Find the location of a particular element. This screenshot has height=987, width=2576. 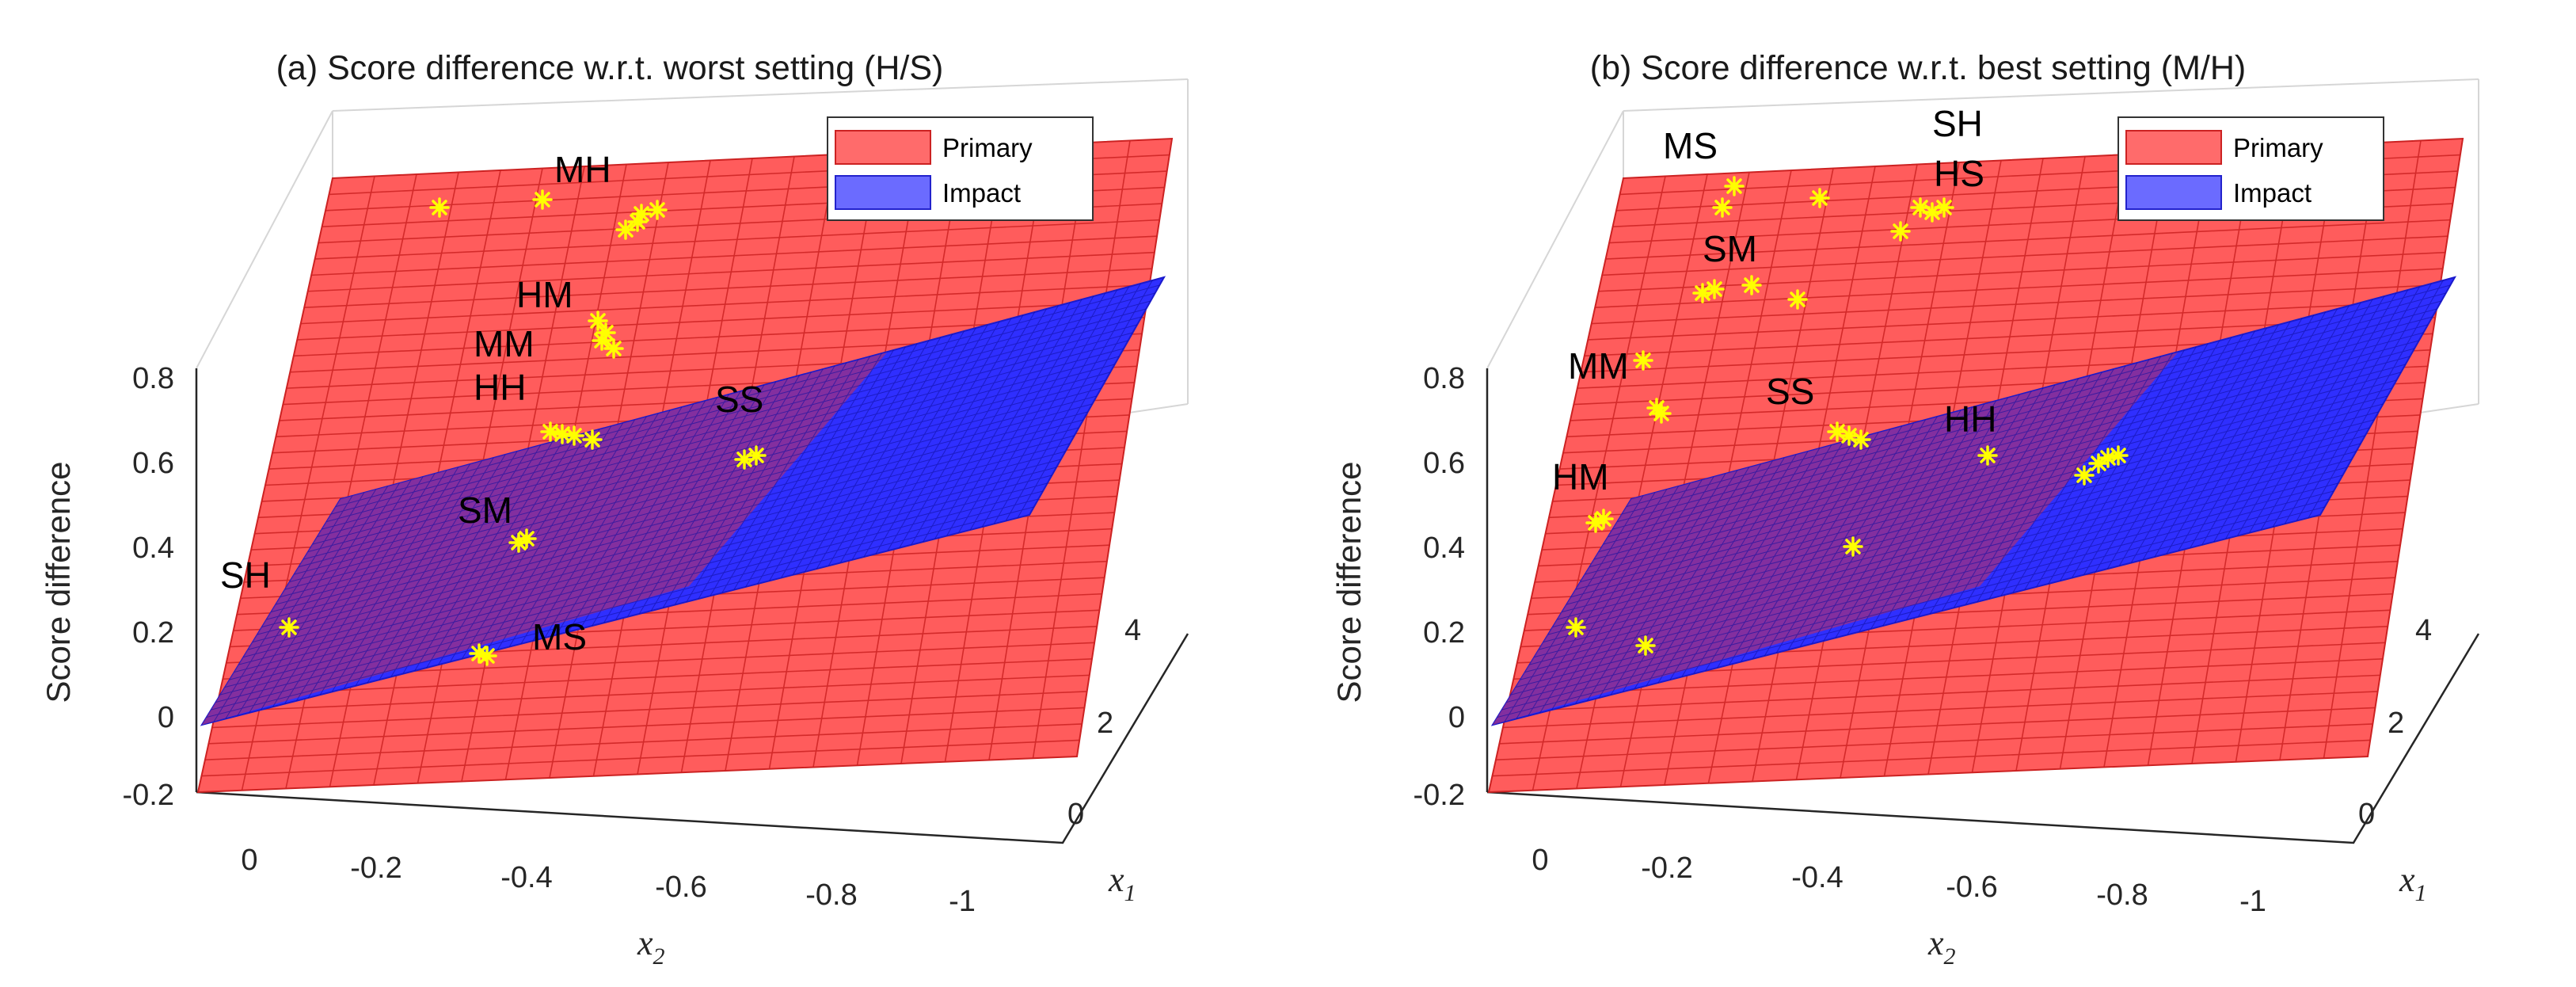

label-hm: HM is located at coordinates (544, 295).